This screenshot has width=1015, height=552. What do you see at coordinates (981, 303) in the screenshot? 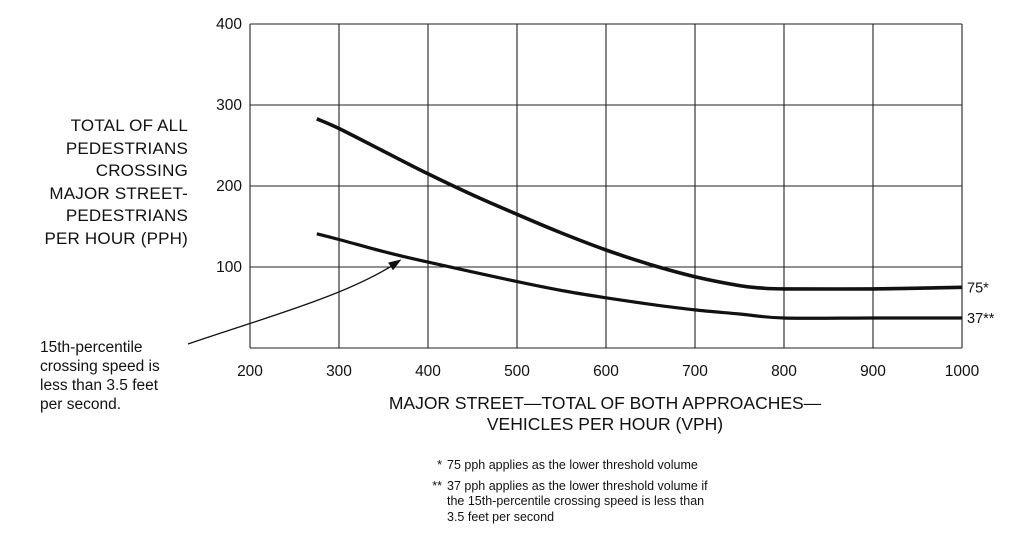
I see `series-labels: 75* 37**` at bounding box center [981, 303].